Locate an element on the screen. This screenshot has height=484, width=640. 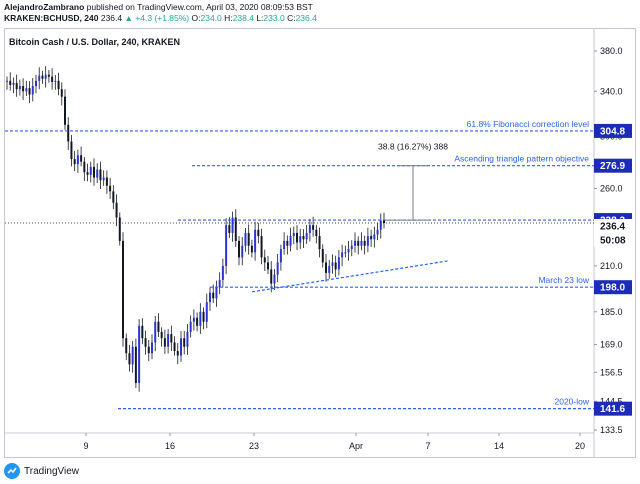
x-tick-label: 7 is located at coordinates (427, 446).